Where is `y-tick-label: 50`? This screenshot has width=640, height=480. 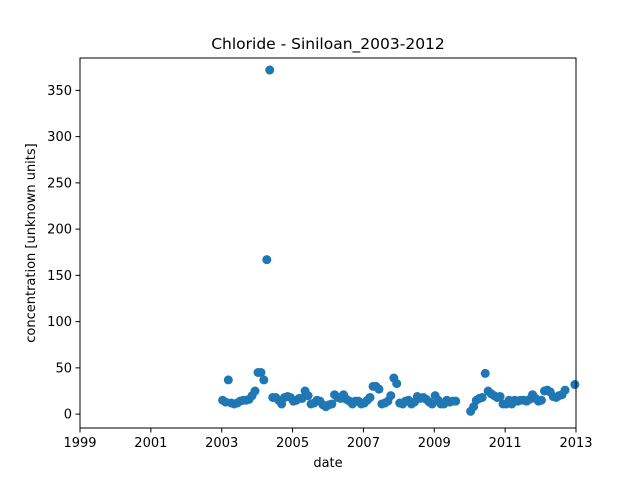
y-tick-label: 50 is located at coordinates (63, 368).